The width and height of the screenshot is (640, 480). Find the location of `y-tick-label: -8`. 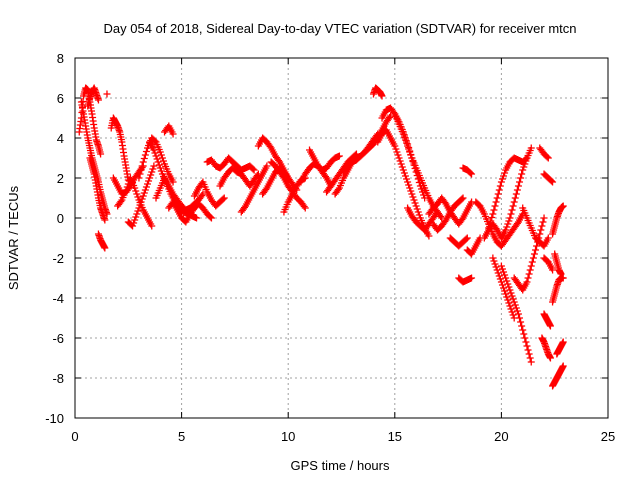

y-tick-label: -8 is located at coordinates (58, 378).